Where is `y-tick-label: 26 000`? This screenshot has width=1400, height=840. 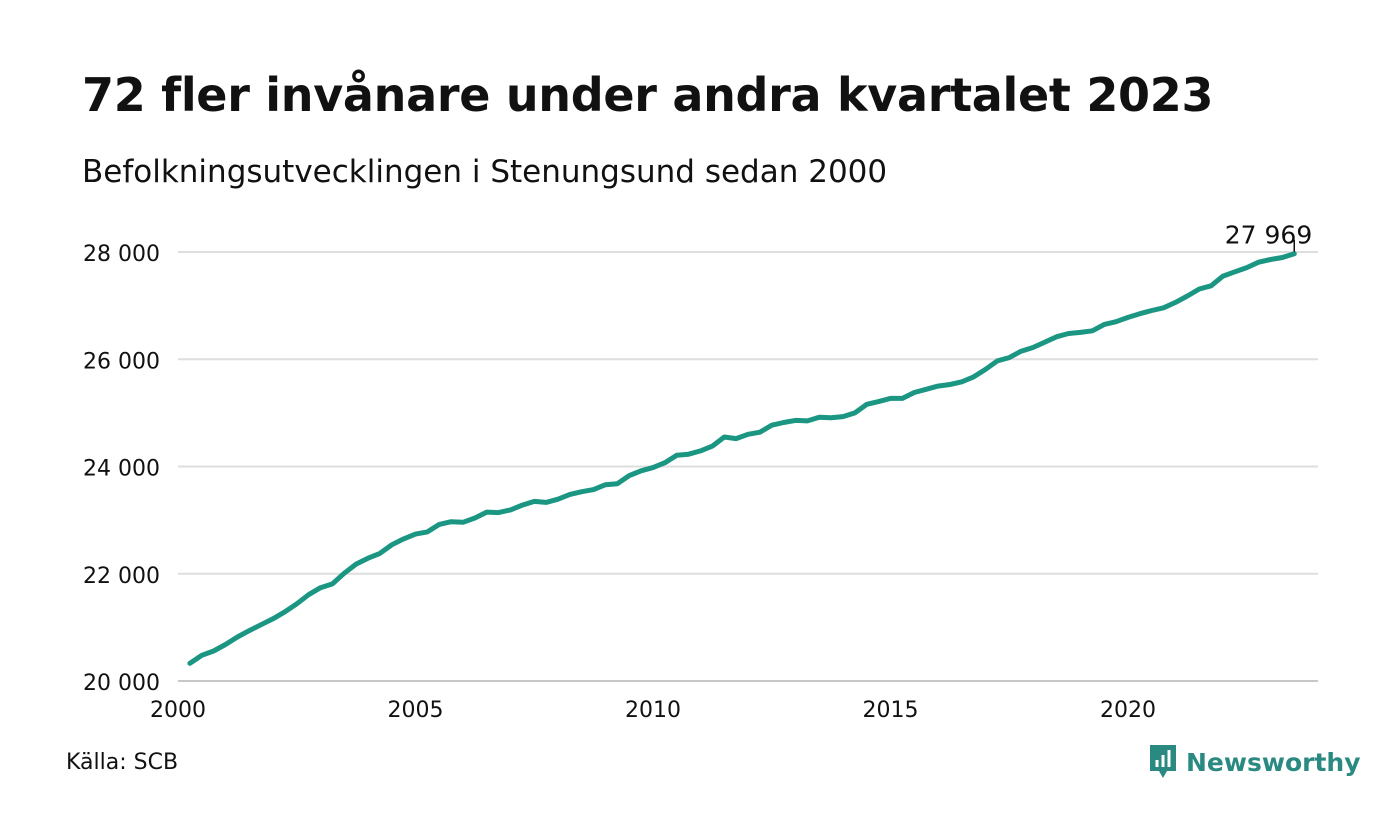
y-tick-label: 26 000 is located at coordinates (121, 361).